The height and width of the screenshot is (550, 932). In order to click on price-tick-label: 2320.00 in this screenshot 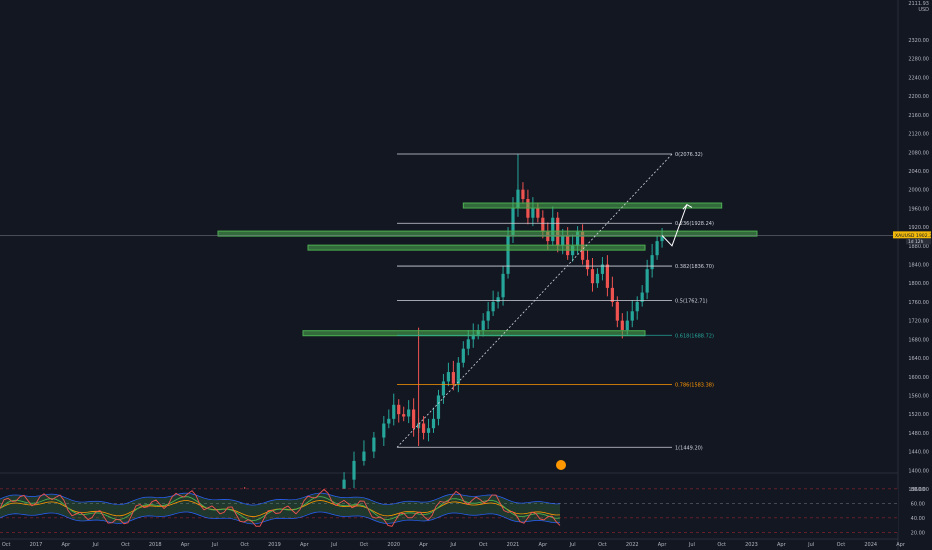, I will do `click(918, 41)`.